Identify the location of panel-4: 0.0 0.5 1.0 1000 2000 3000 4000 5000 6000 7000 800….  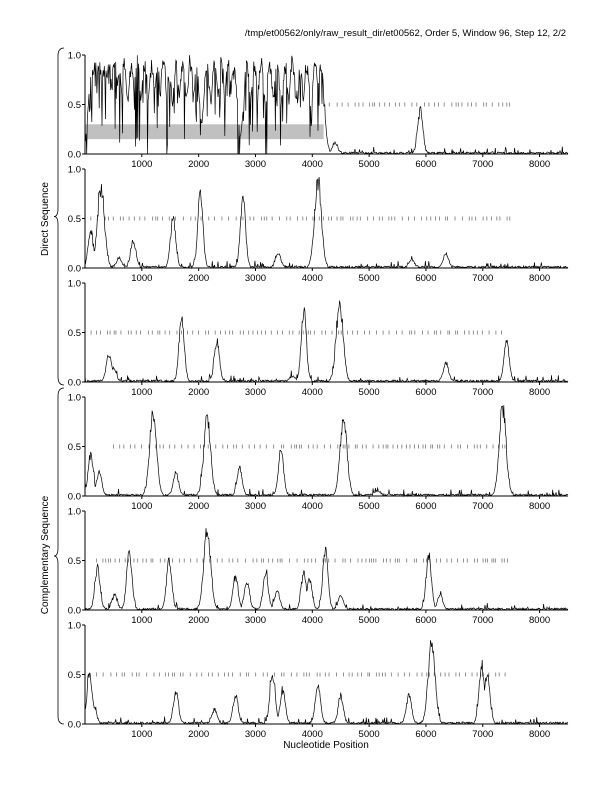
(318, 452).